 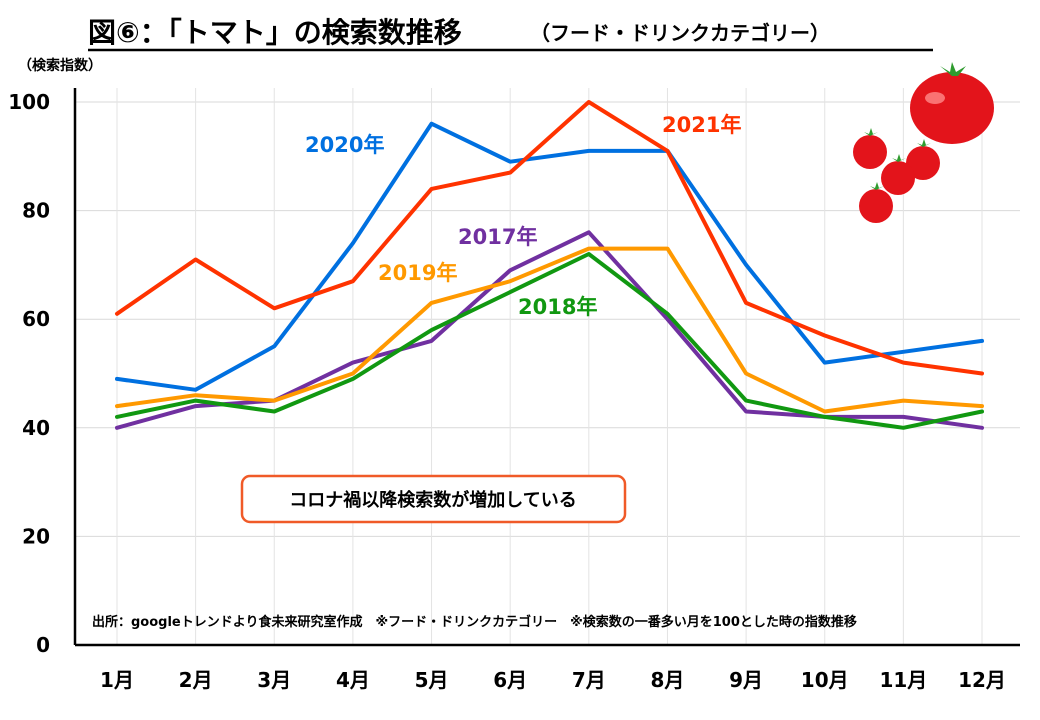 I want to click on large-tomato-icon, so click(x=952, y=103).